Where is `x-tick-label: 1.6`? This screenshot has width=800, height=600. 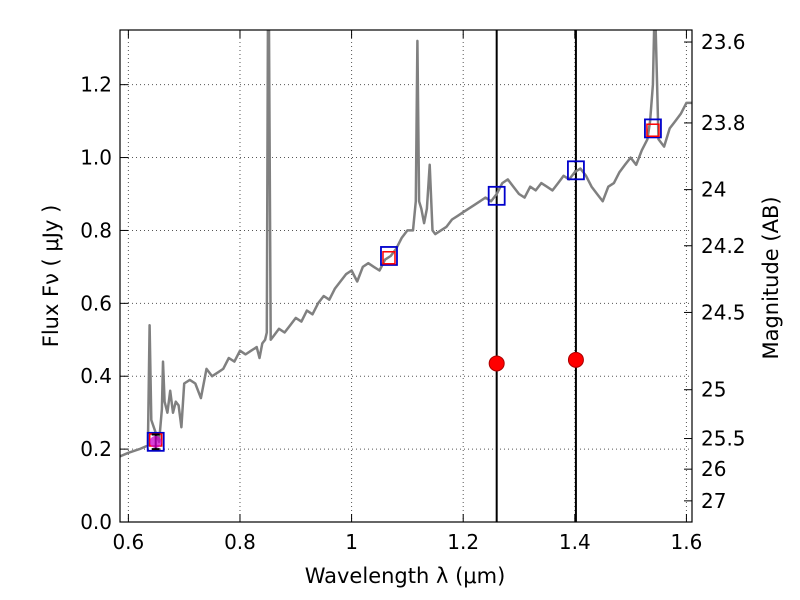
x-tick-label: 1.6 is located at coordinates (687, 542).